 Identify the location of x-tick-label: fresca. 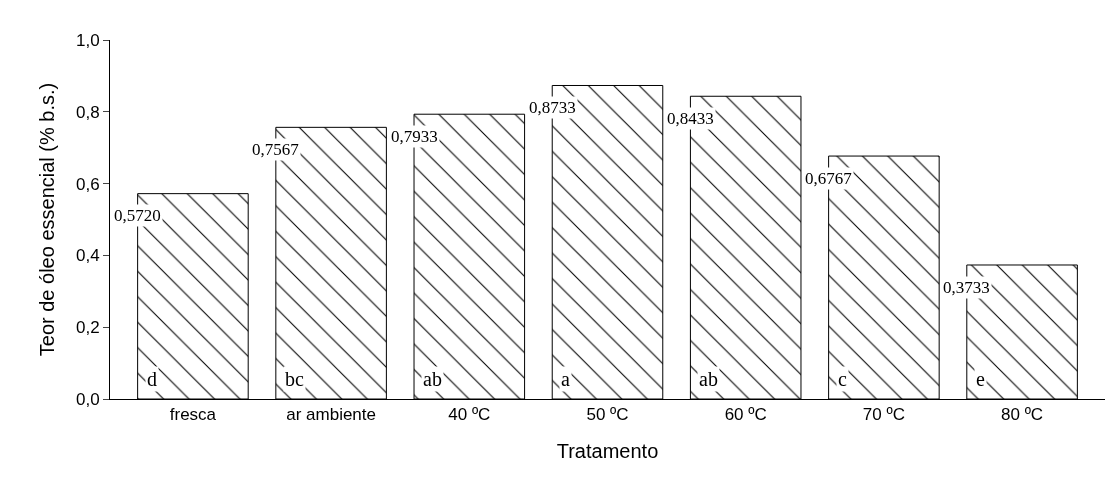
(193, 415).